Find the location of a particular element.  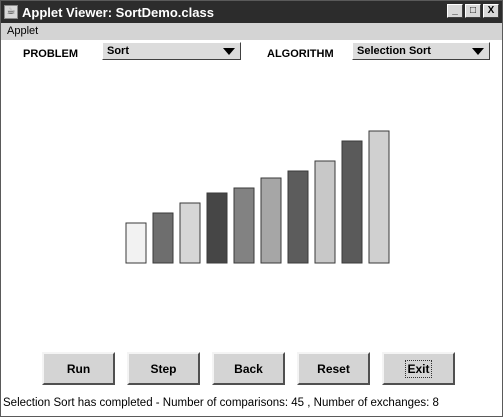

back-button-label: Back is located at coordinates (248, 368).